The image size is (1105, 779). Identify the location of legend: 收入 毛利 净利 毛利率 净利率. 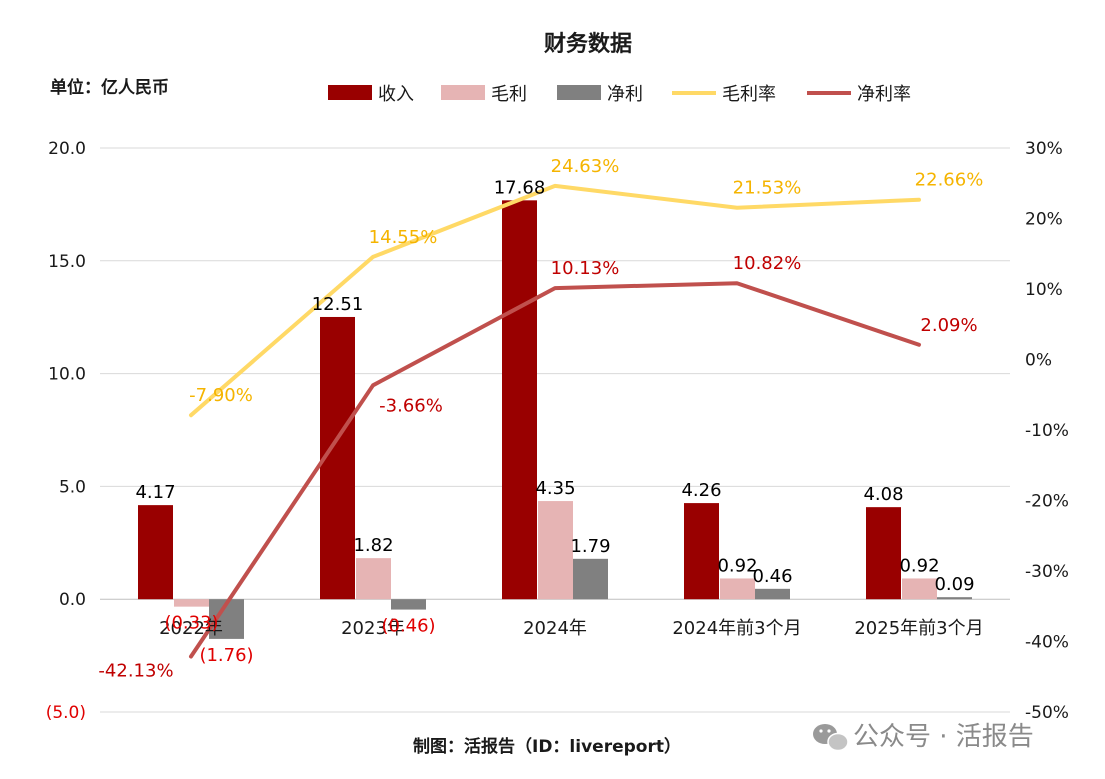
(619, 94).